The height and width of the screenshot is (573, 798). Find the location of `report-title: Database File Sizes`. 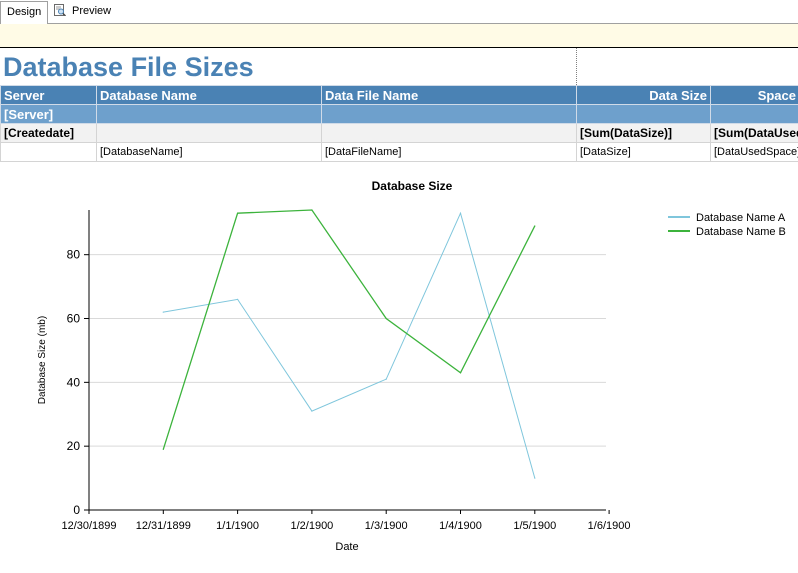

report-title: Database File Sizes is located at coordinates (128, 67).